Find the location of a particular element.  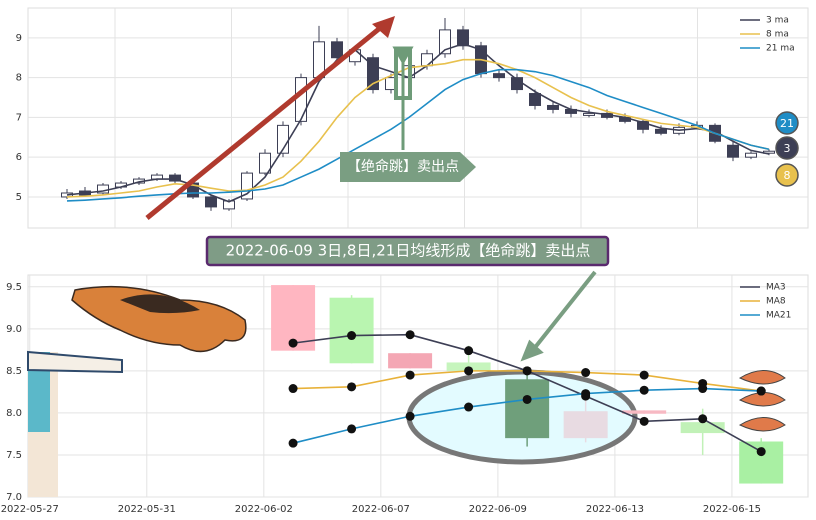

x-tick-label: 2022-06-13 is located at coordinates (615, 509).